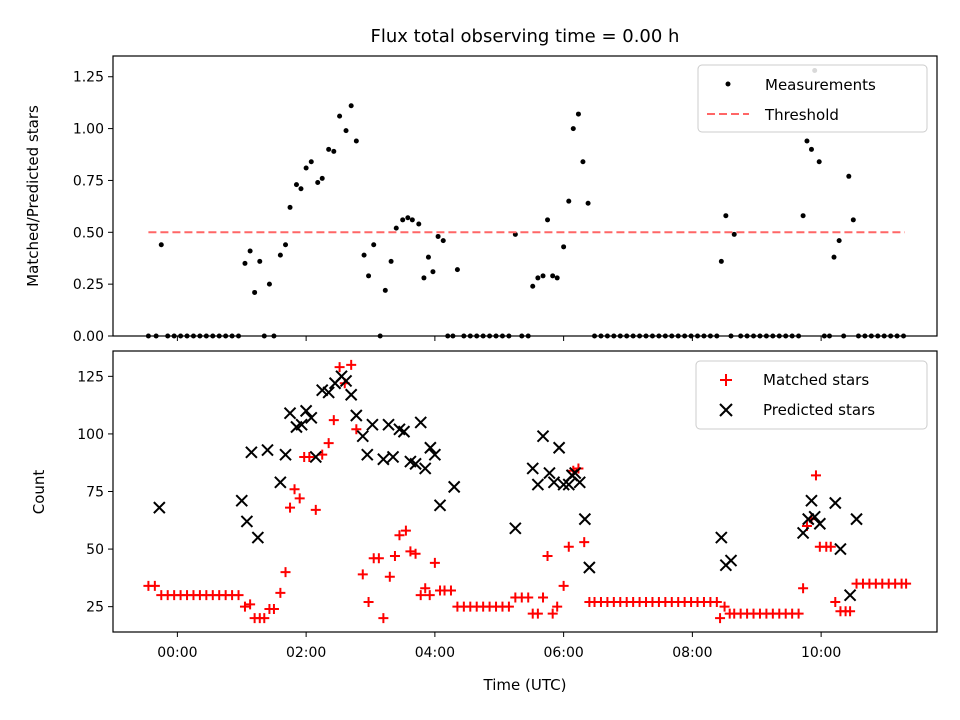 Image resolution: width=960 pixels, height=720 pixels. I want to click on top-y-tick-label: 0.50, so click(88, 233).